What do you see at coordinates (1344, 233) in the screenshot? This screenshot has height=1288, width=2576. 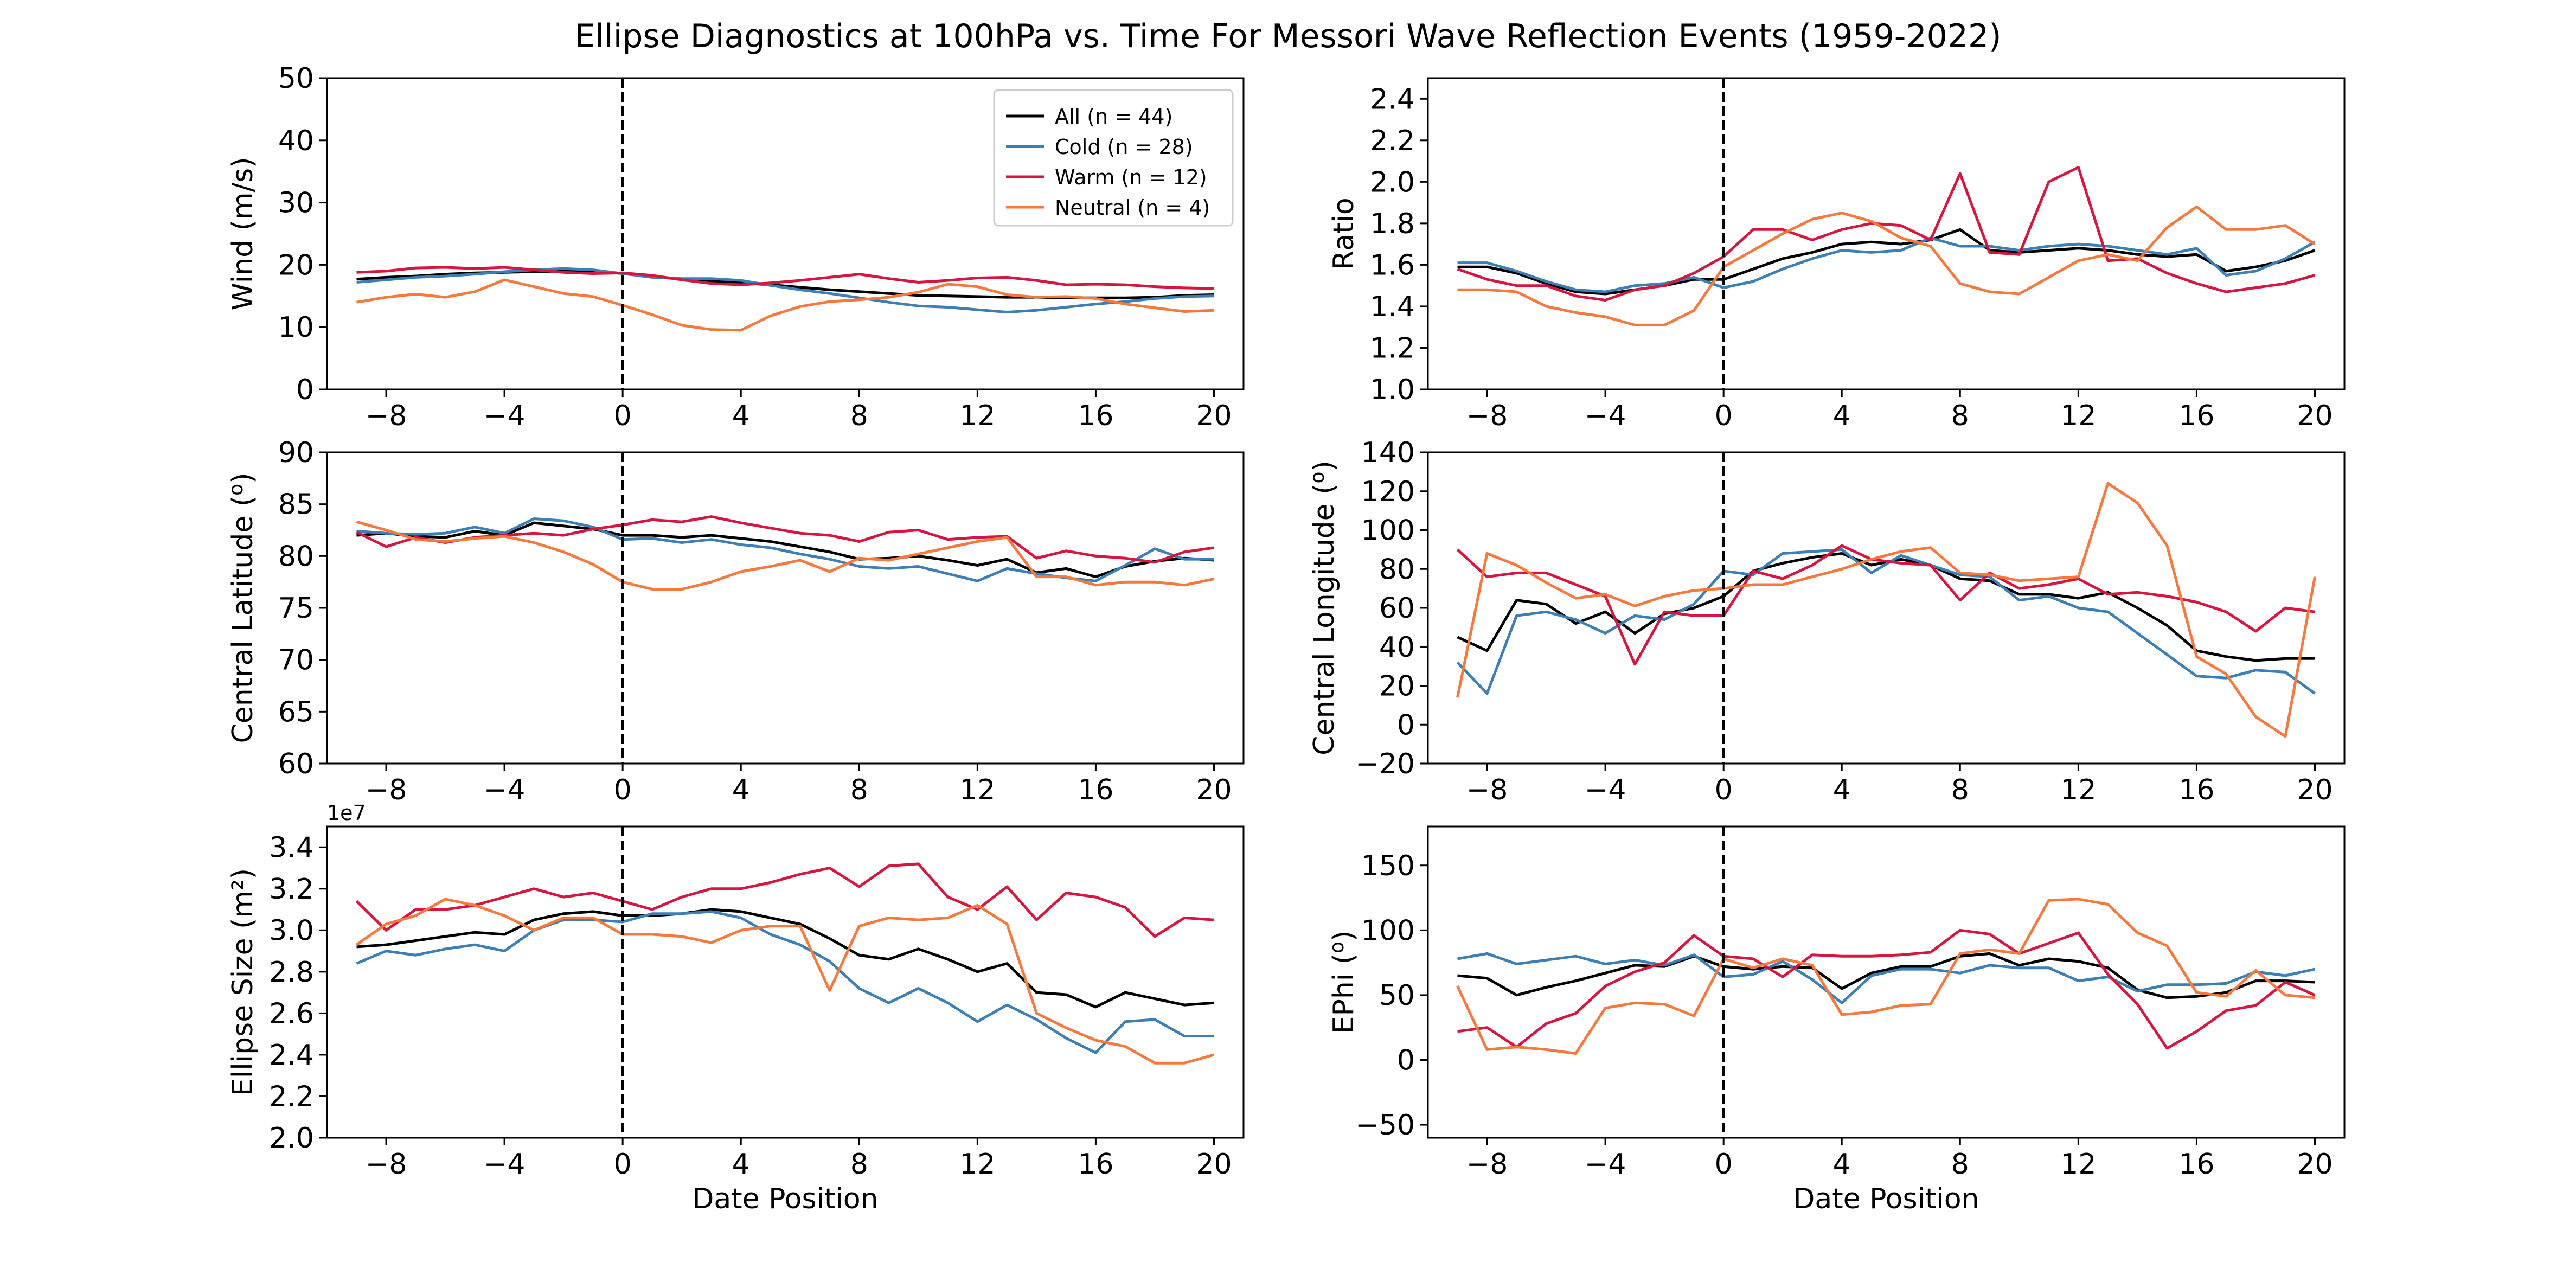 I see `y-axis-label: Ratio` at bounding box center [1344, 233].